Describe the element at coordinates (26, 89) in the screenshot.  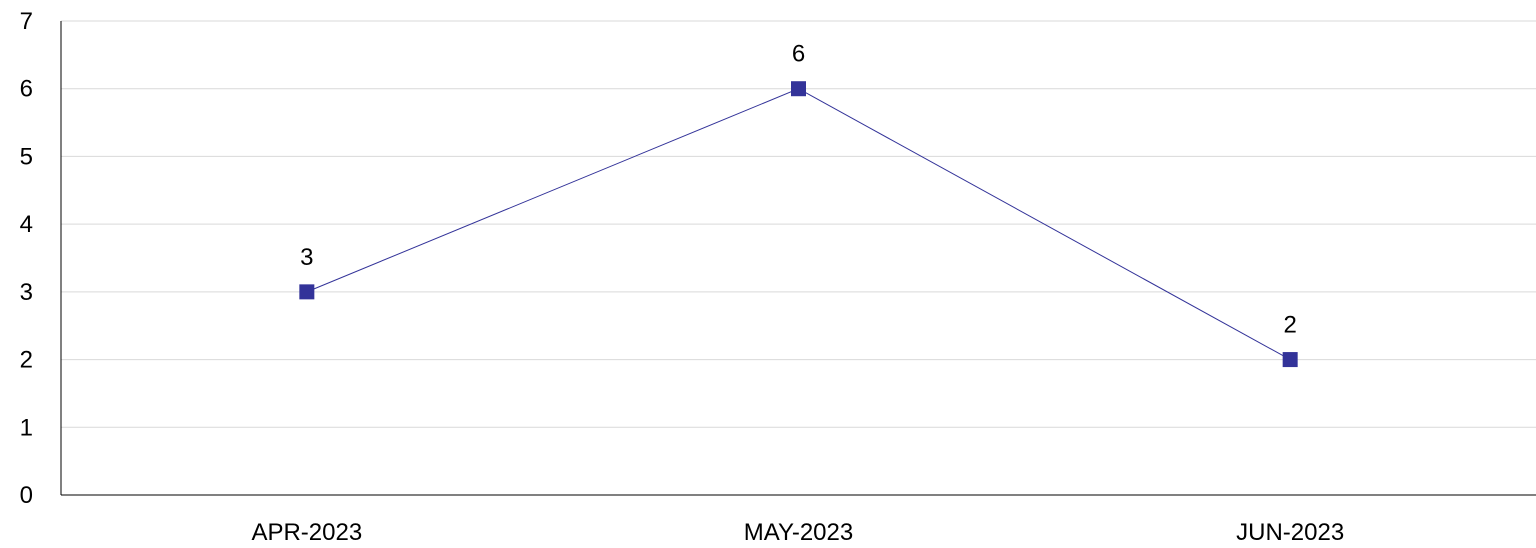
I see `y-tick-label-6: 6` at that location.